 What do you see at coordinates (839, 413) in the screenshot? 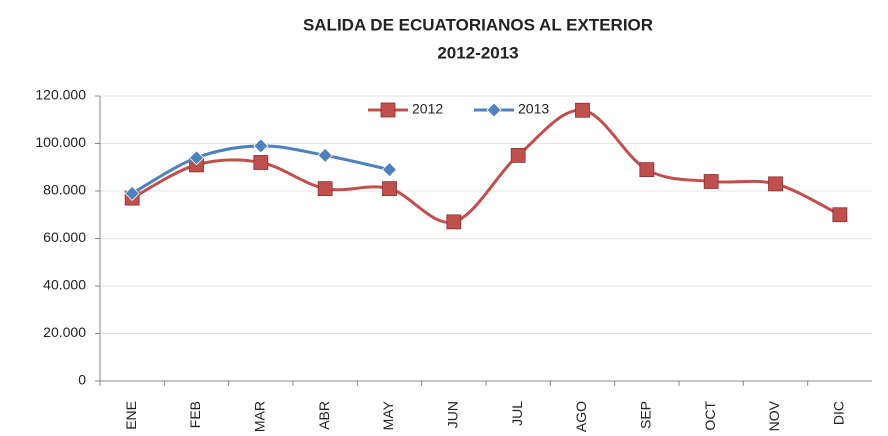
I see `x-tick-label: DIC` at bounding box center [839, 413].